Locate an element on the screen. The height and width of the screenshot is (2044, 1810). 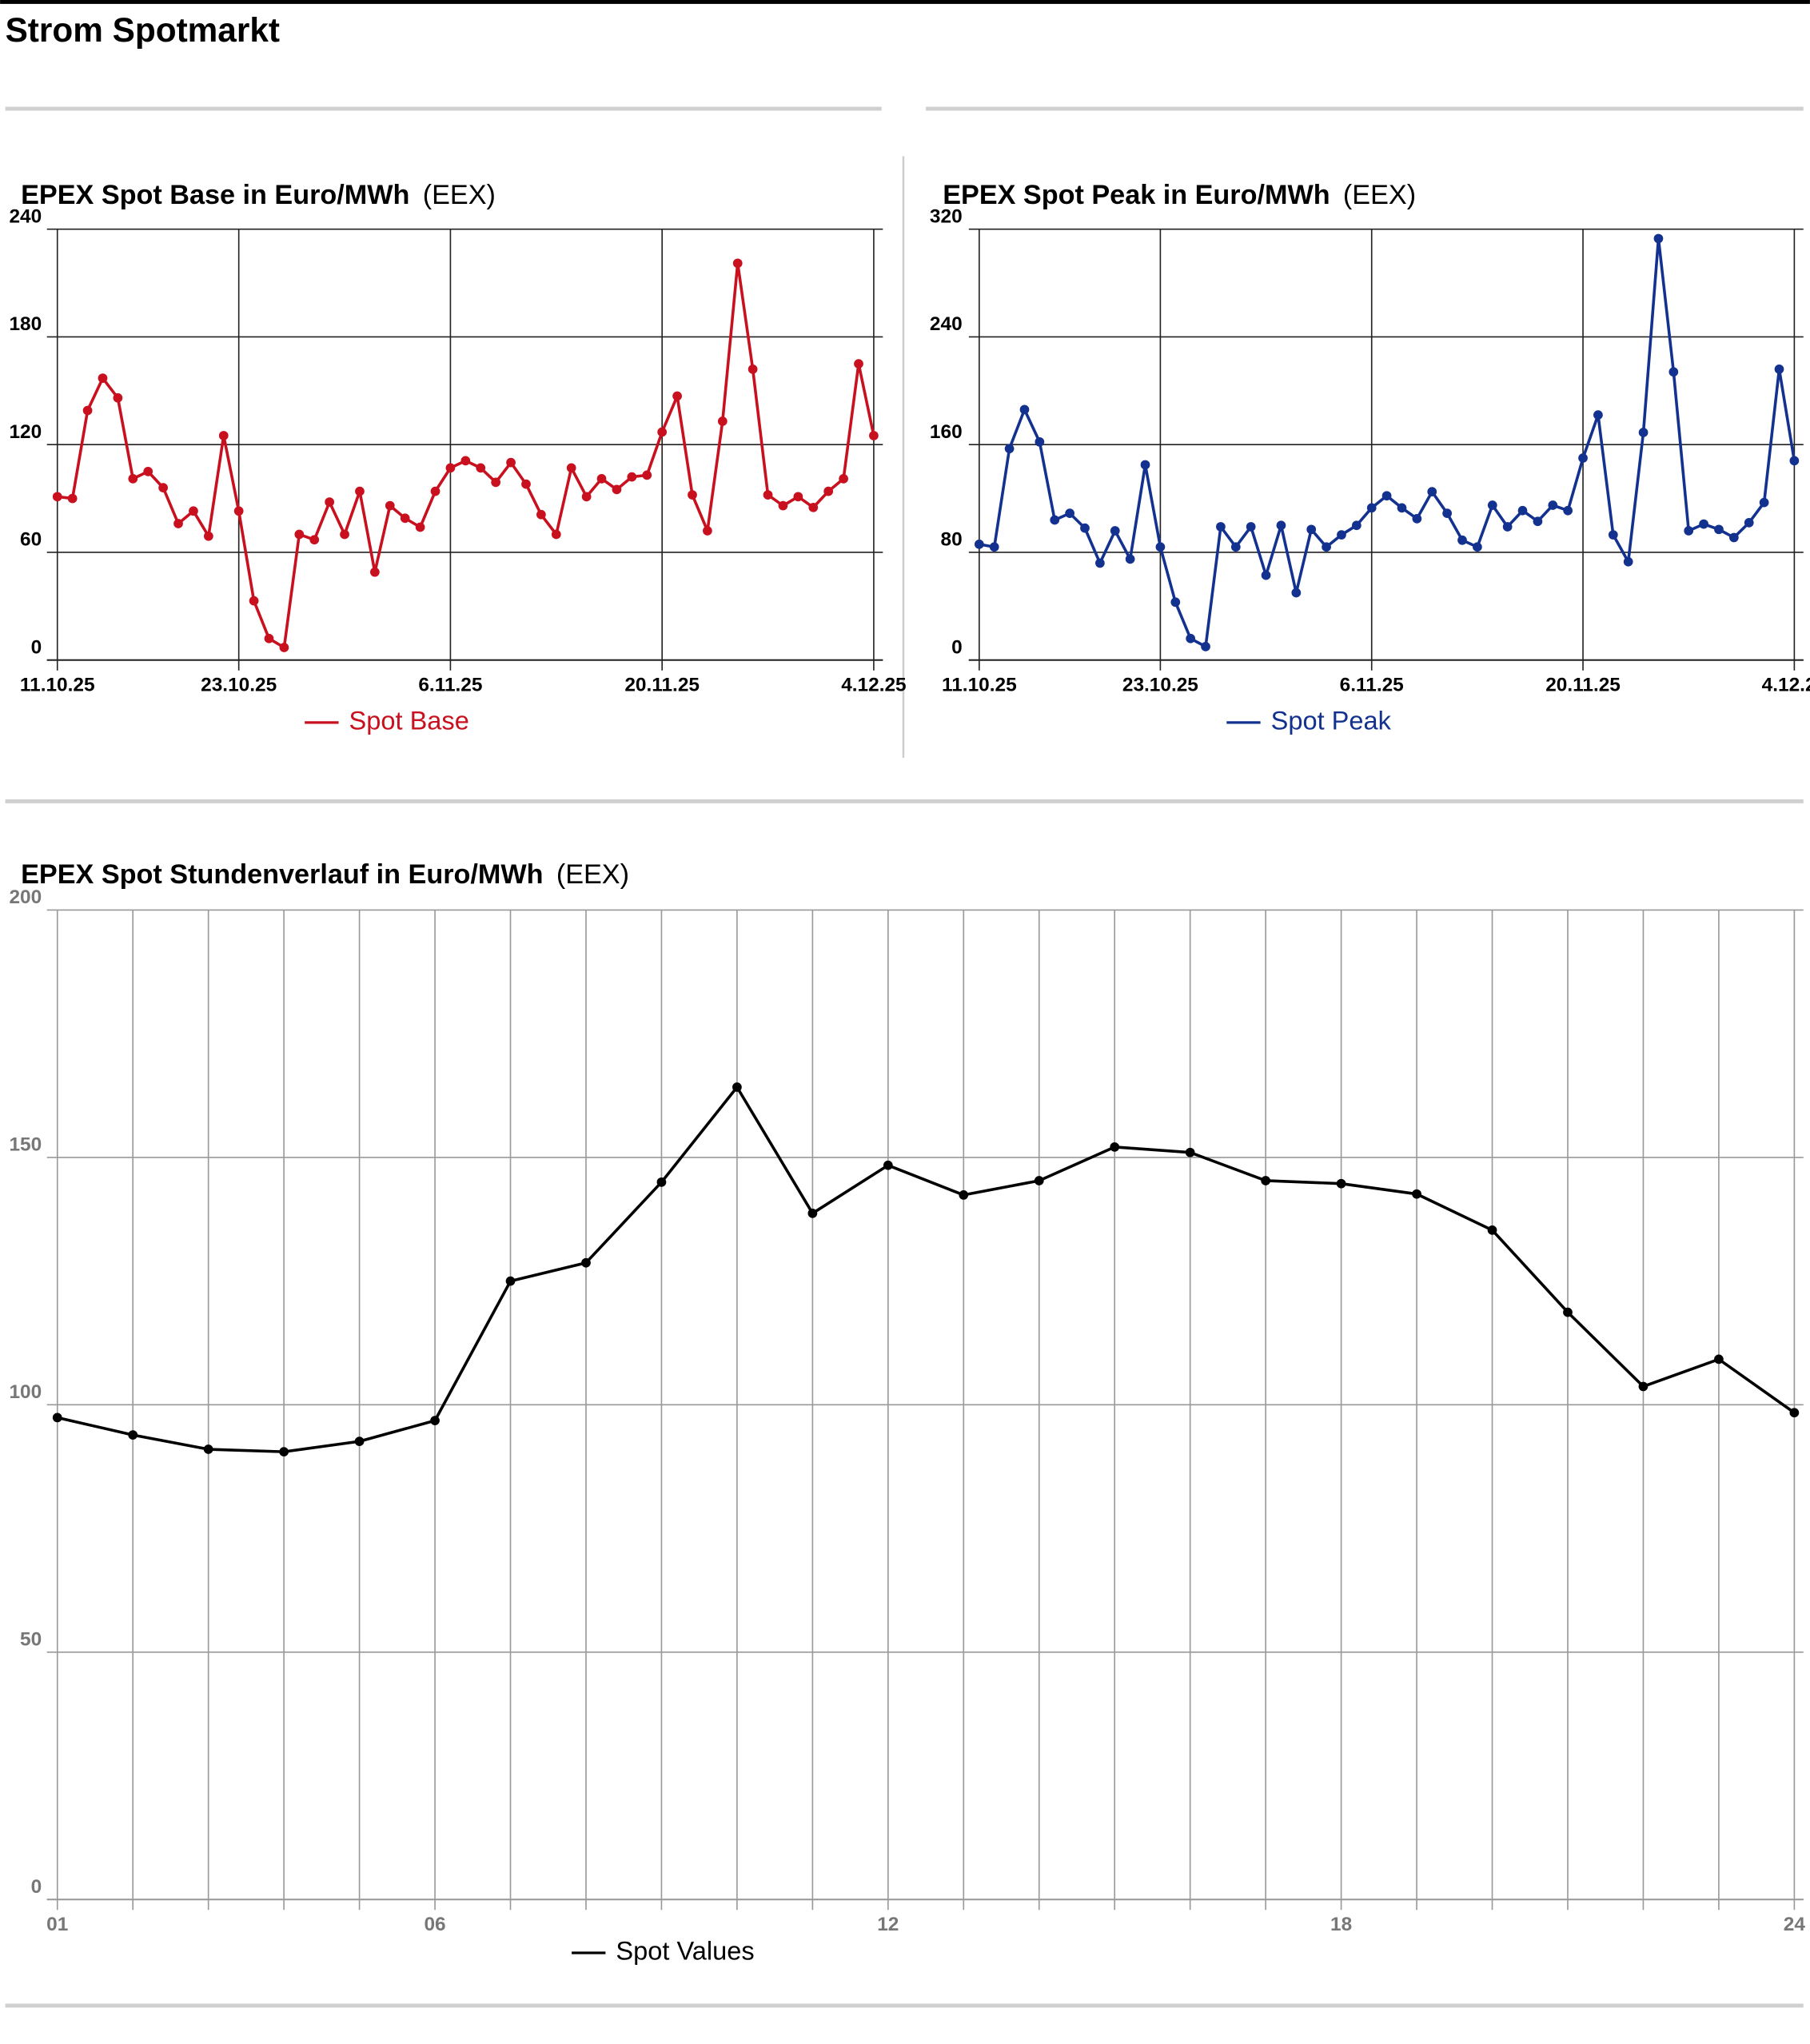
y-tick-label: 0 is located at coordinates (36, 648).